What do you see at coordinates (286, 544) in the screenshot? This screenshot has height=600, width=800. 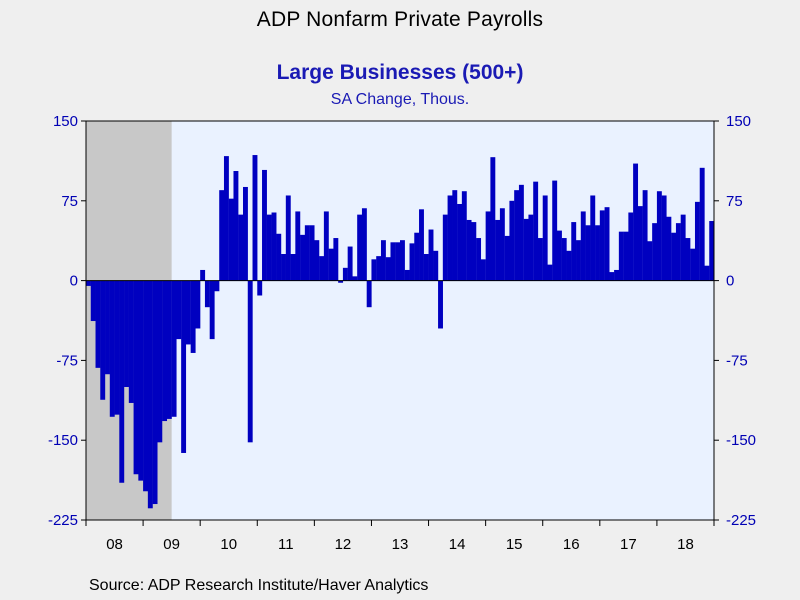 I see `x-tick-label: 11` at bounding box center [286, 544].